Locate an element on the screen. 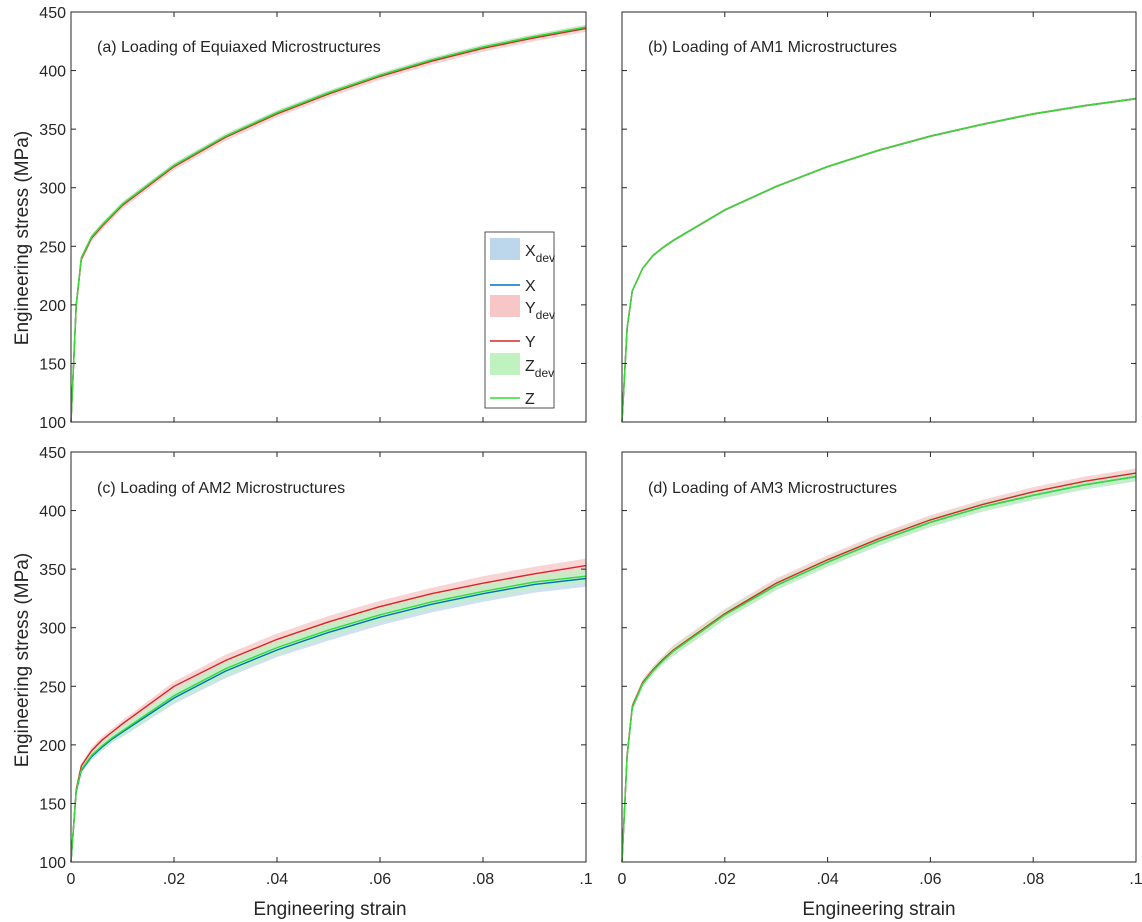  panel-c-y-axis-label: Engineering stress (MPa) is located at coordinates (22, 660).